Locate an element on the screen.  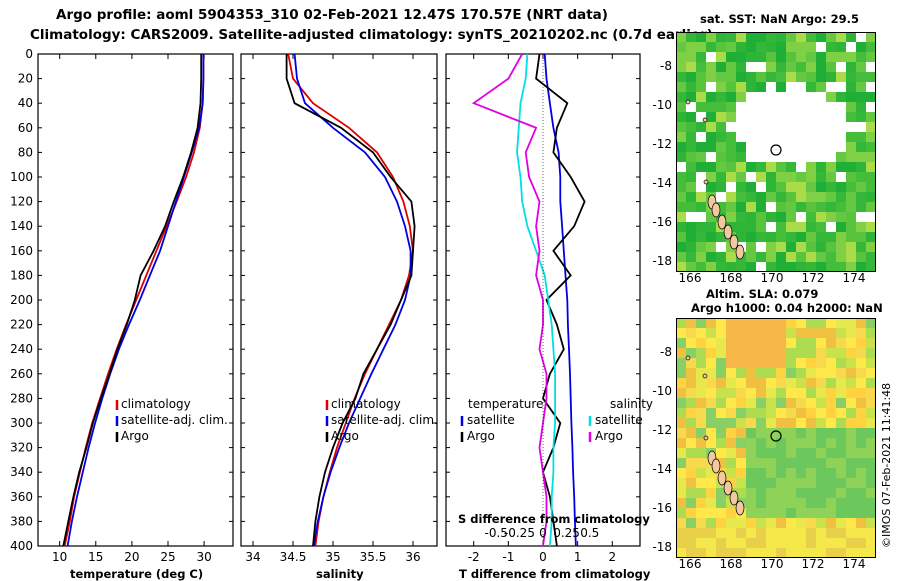
island-shape is located at coordinates (688, 102).